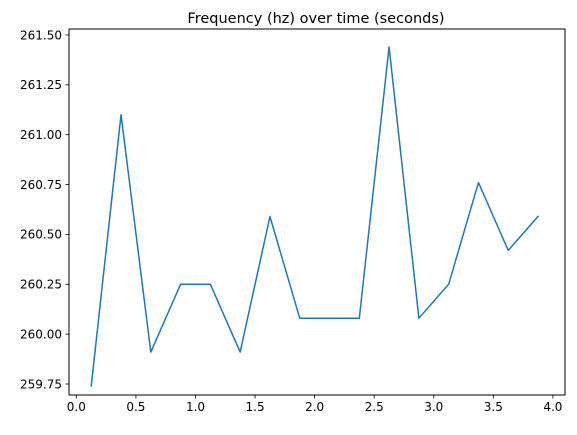 The height and width of the screenshot is (435, 577). Describe the element at coordinates (195, 407) in the screenshot. I see `x-tick-label: 1.0` at that location.